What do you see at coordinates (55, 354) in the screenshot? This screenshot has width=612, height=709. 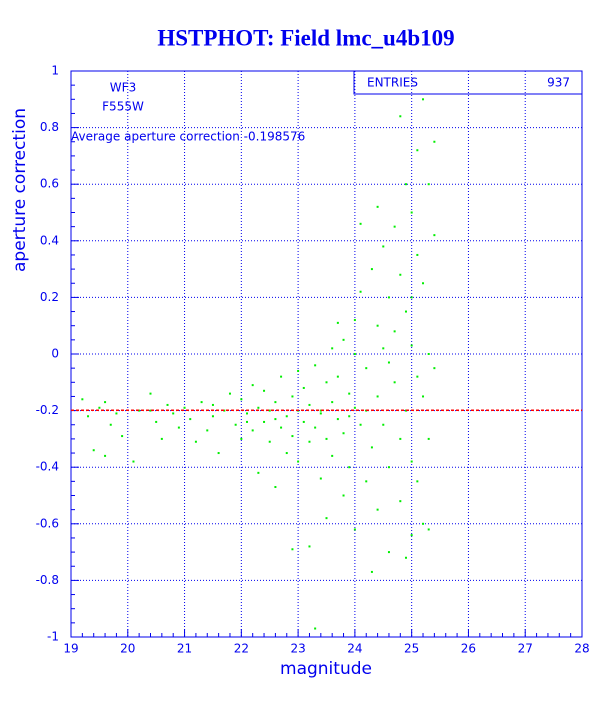 I see `y-tick-label: 0` at bounding box center [55, 354].